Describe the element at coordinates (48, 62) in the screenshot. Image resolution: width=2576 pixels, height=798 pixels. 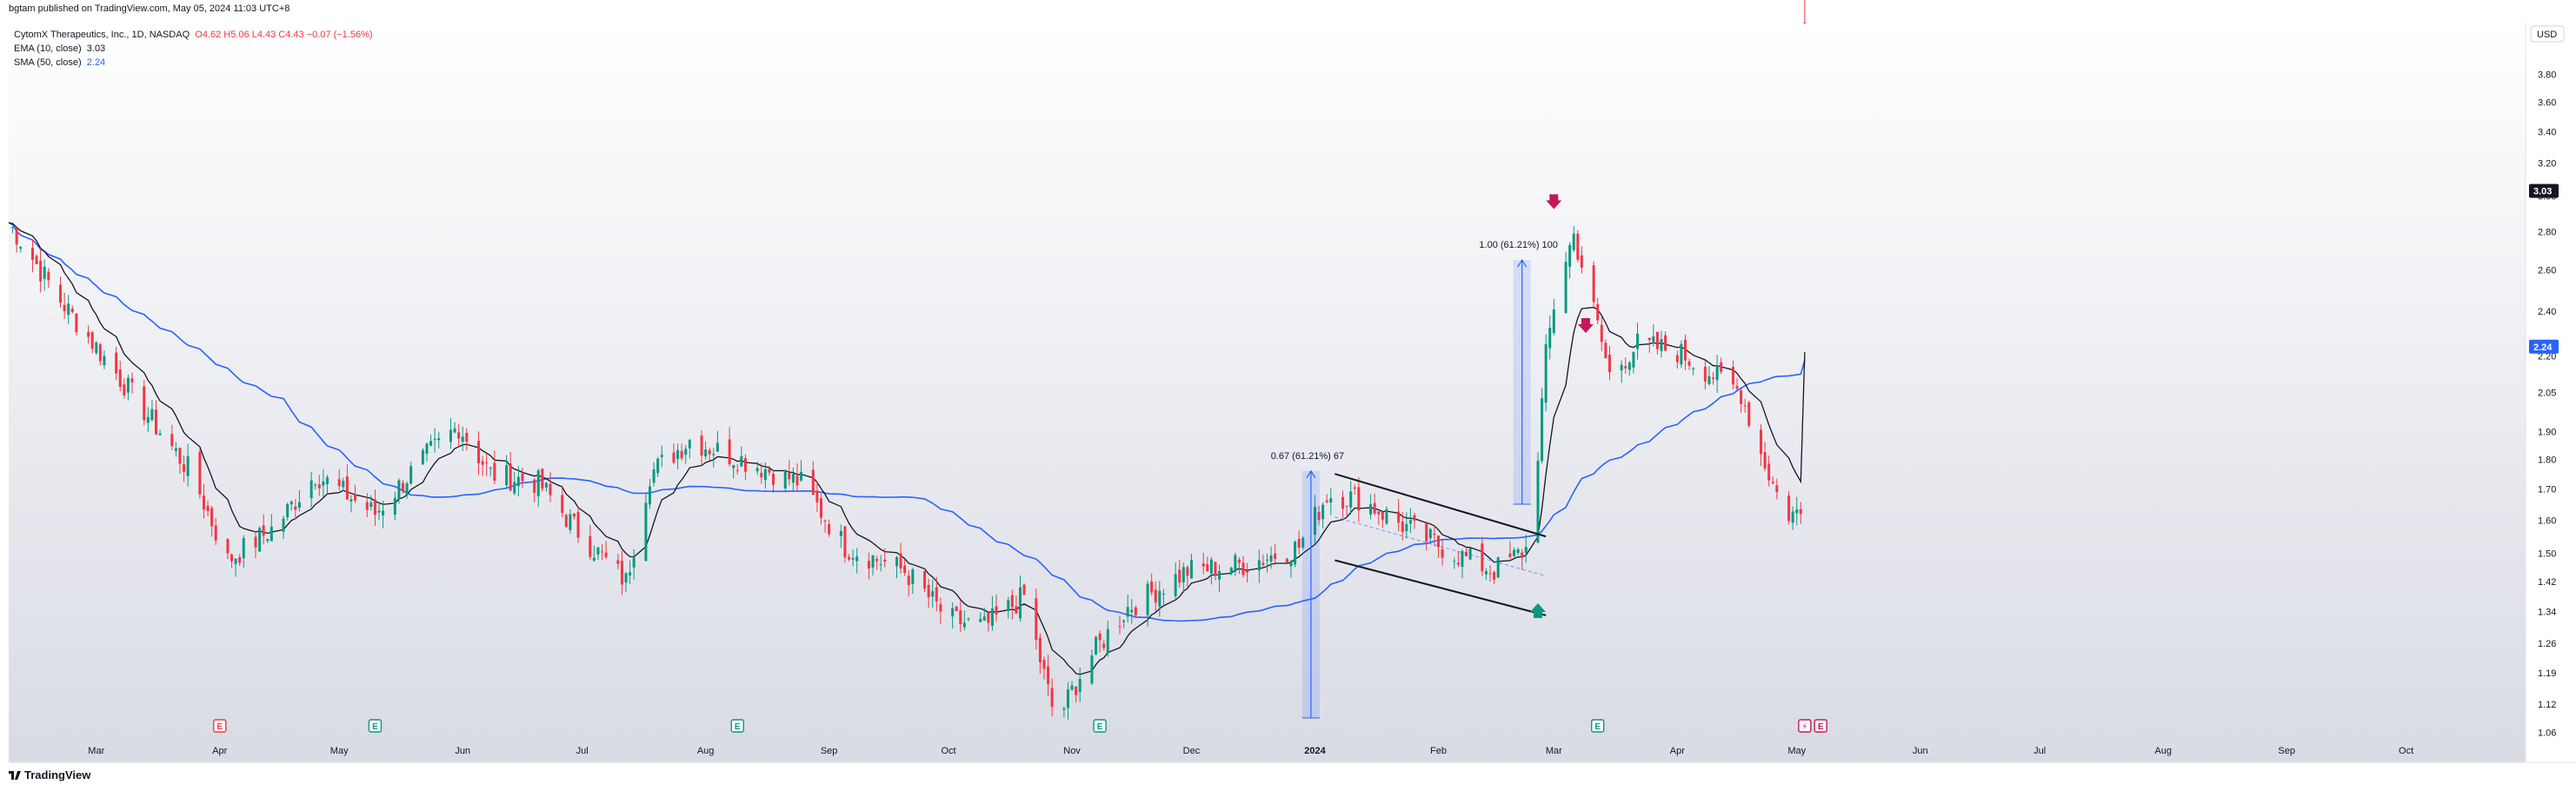
I see `sma-label: SMA (50, close)` at that location.